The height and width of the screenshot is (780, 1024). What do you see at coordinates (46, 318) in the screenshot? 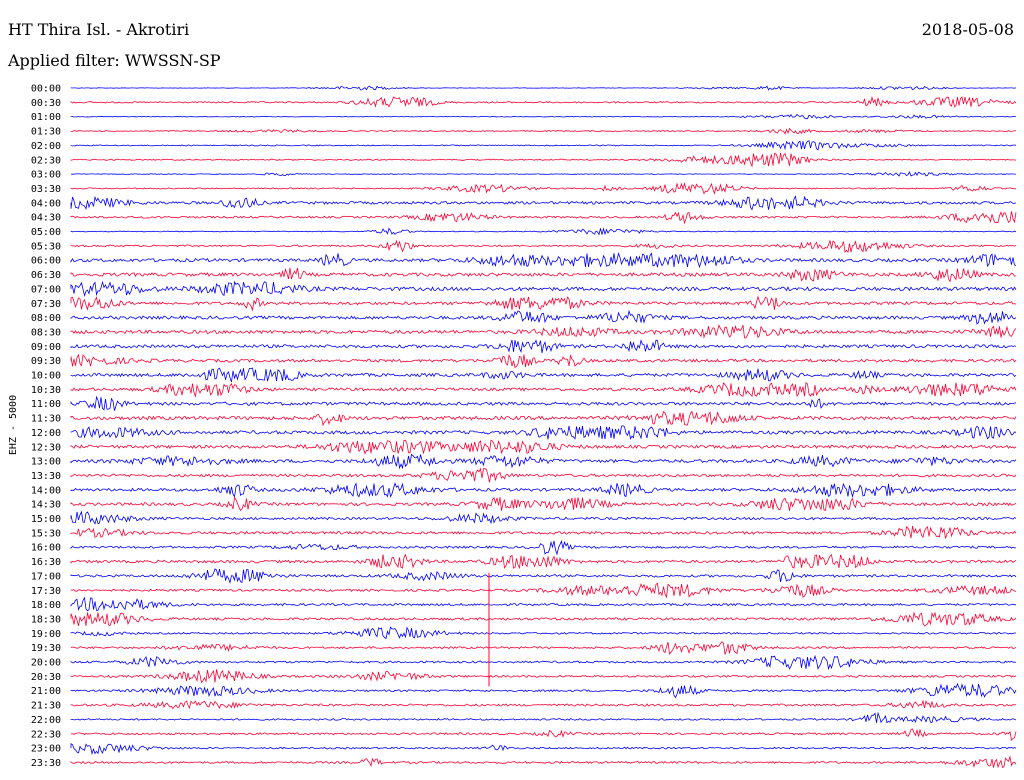
I see `row-time-label: 08:00` at bounding box center [46, 318].